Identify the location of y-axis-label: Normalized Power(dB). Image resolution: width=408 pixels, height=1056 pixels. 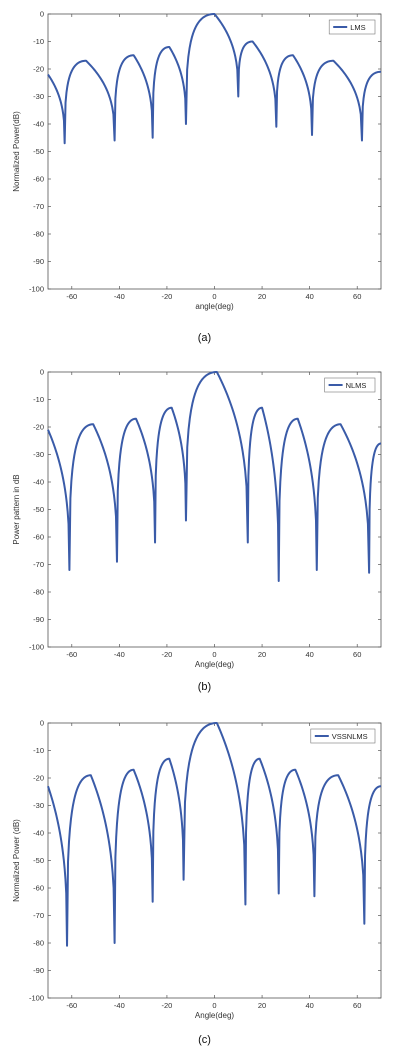
(16, 151).